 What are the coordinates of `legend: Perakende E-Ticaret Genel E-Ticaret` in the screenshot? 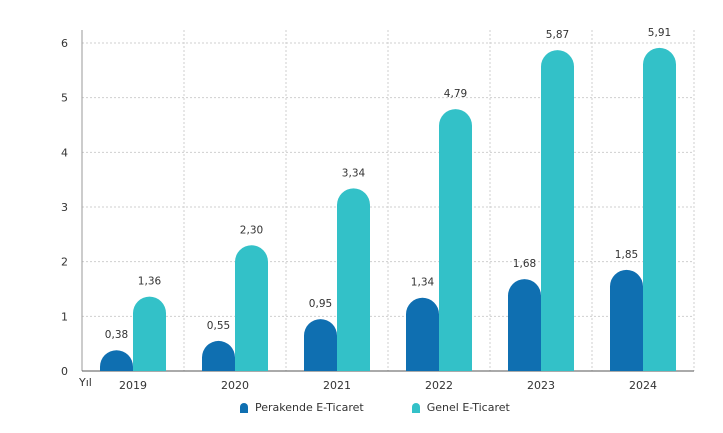 It's located at (375, 407).